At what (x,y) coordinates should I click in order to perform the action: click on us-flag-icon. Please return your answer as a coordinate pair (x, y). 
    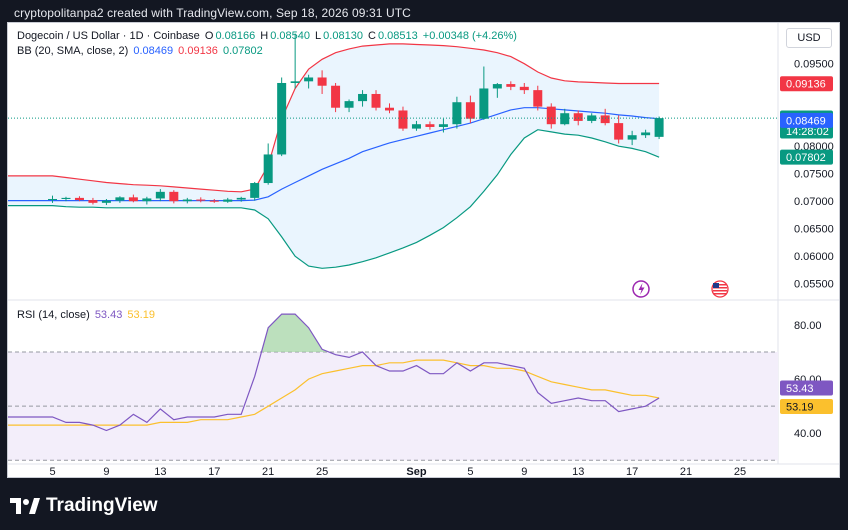
    Looking at the image, I should click on (720, 289).